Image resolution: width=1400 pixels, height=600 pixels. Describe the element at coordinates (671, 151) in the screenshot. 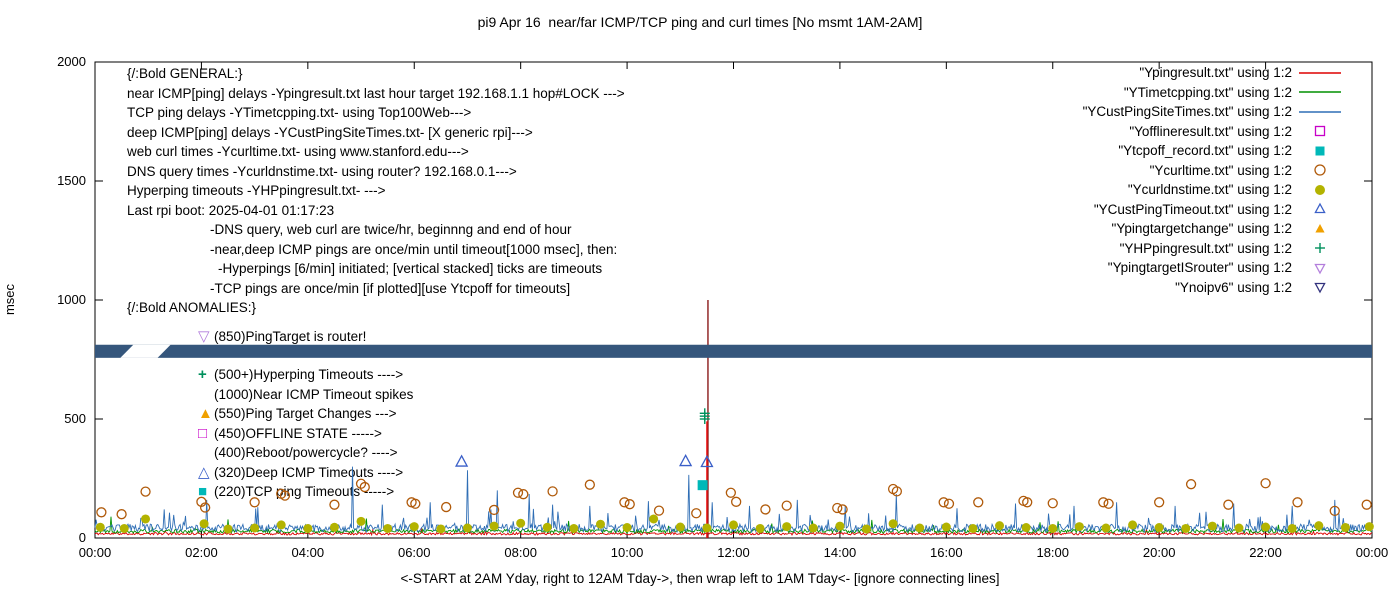

I see `legend-item: "Ytcpoff_record.txt" using 1:2` at that location.